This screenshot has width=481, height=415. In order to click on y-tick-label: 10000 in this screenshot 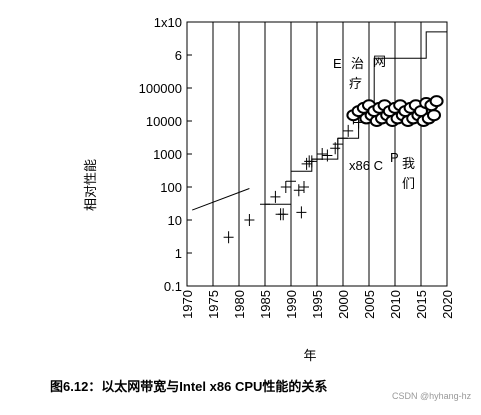, I will do `click(164, 121)`.